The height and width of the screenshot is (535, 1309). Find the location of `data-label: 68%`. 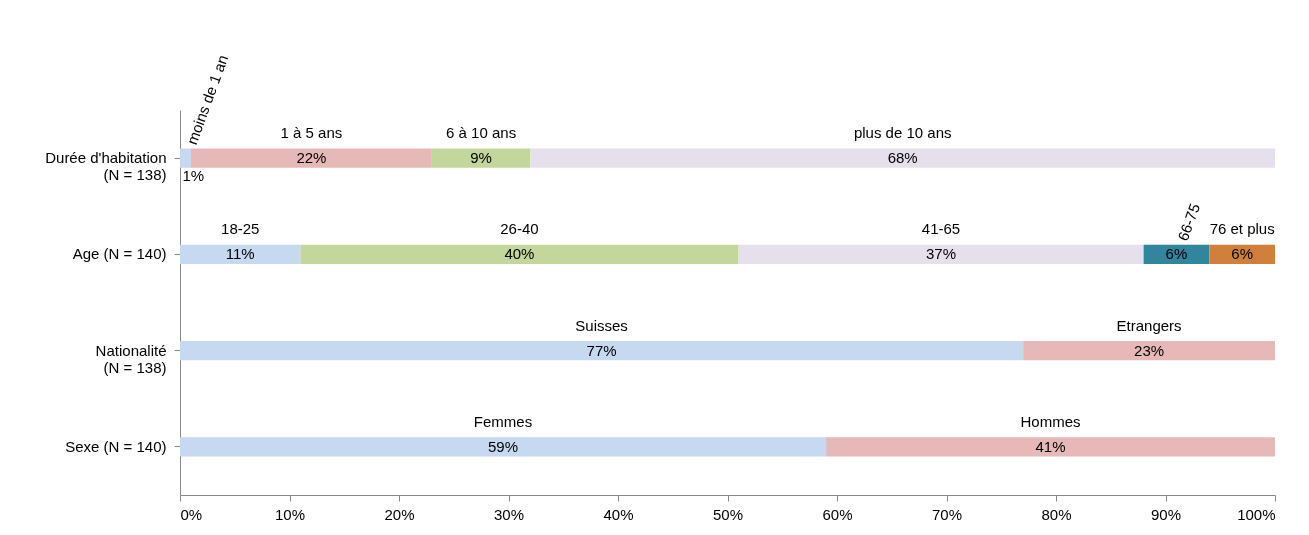

data-label: 68% is located at coordinates (902, 158).